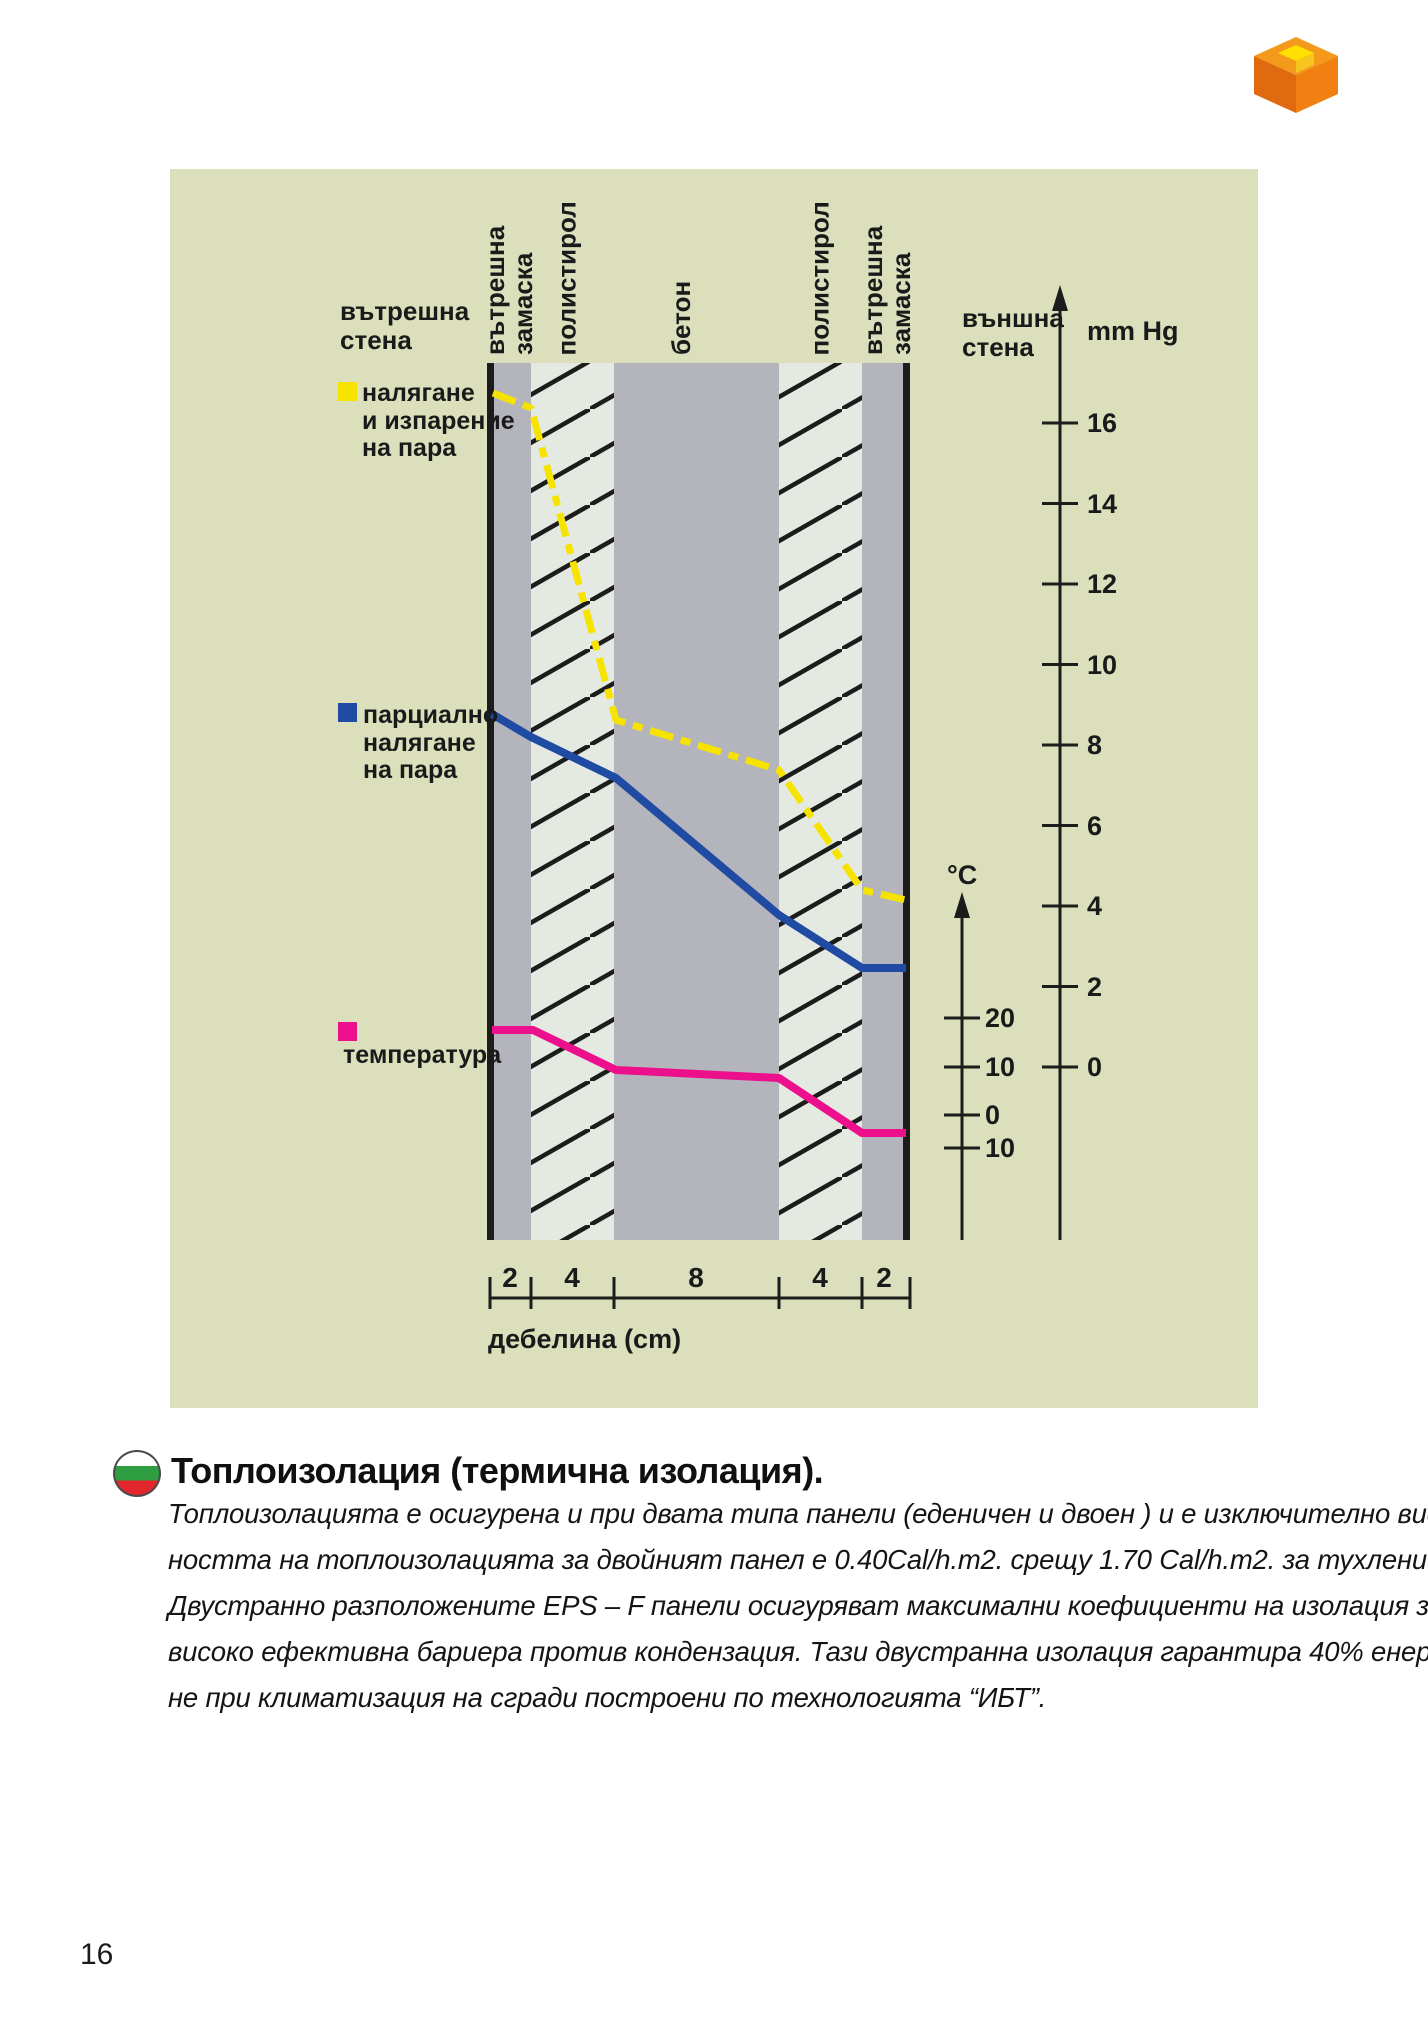 The height and width of the screenshot is (2018, 1428). I want to click on mmhg-tick-0: 0, so click(1095, 1067).